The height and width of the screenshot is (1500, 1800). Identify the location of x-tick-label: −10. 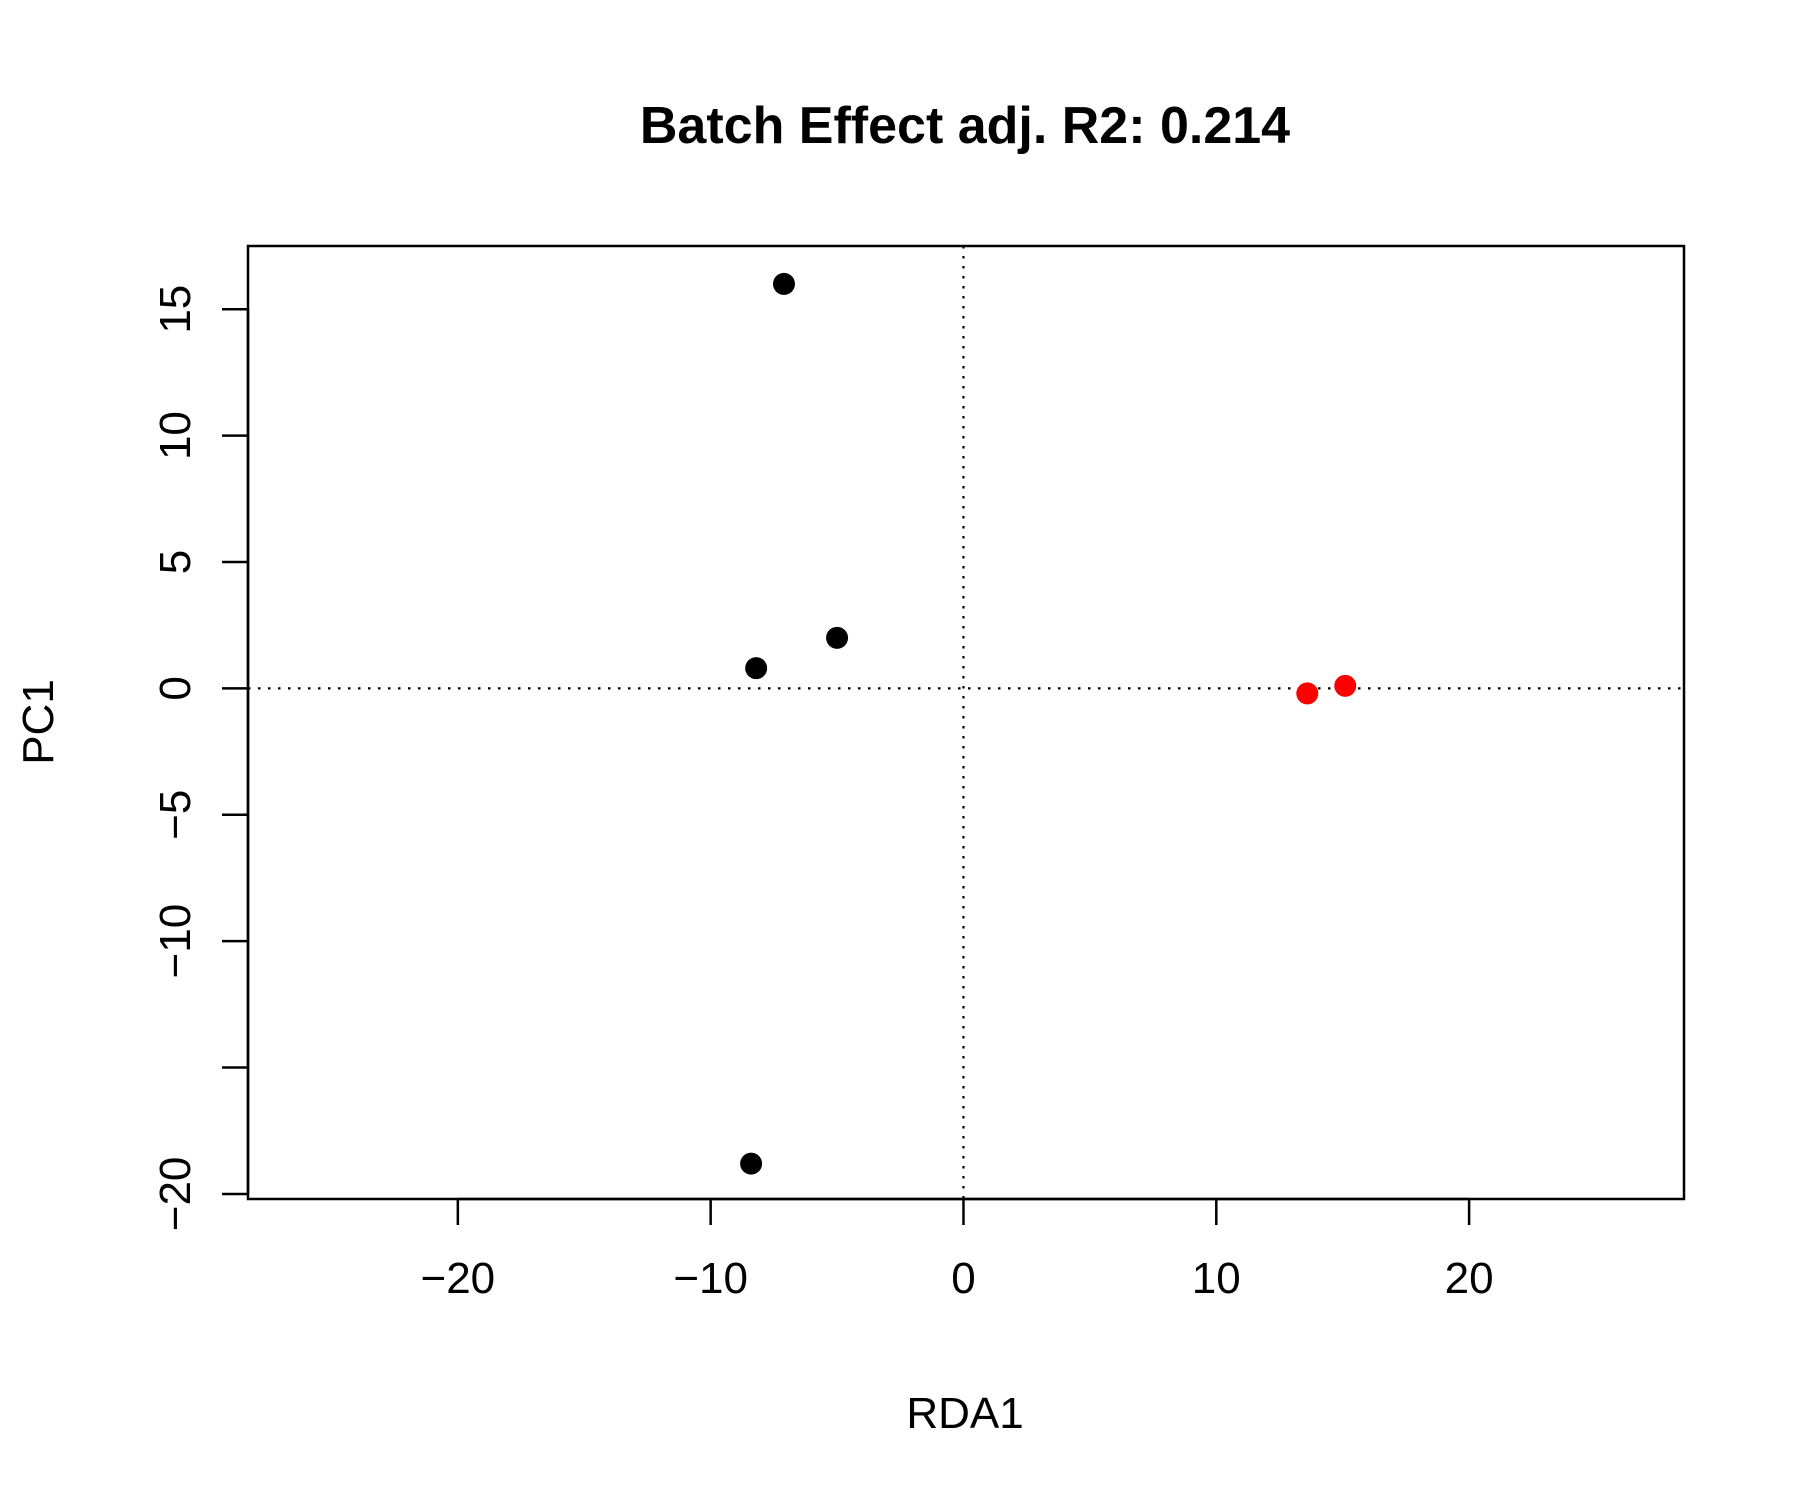
(710, 1278).